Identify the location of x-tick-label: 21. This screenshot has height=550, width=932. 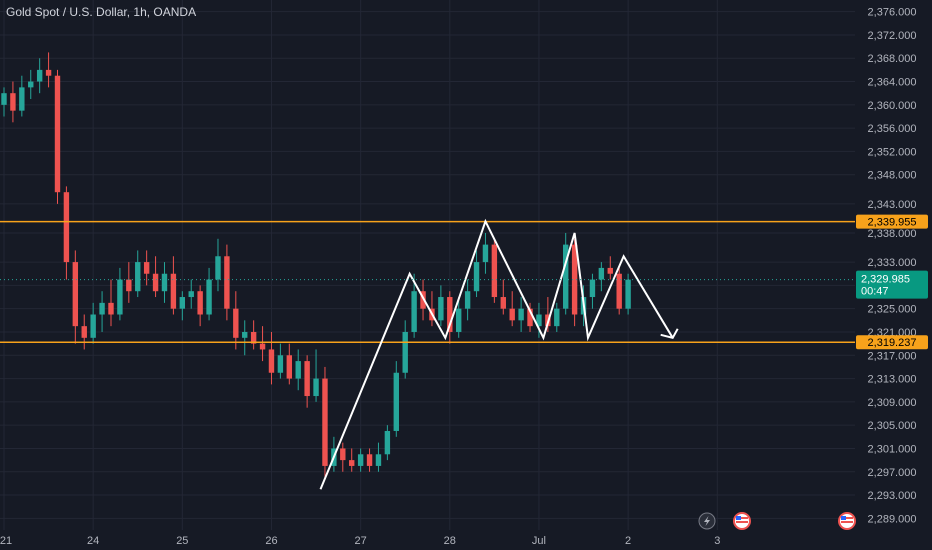
(6, 541).